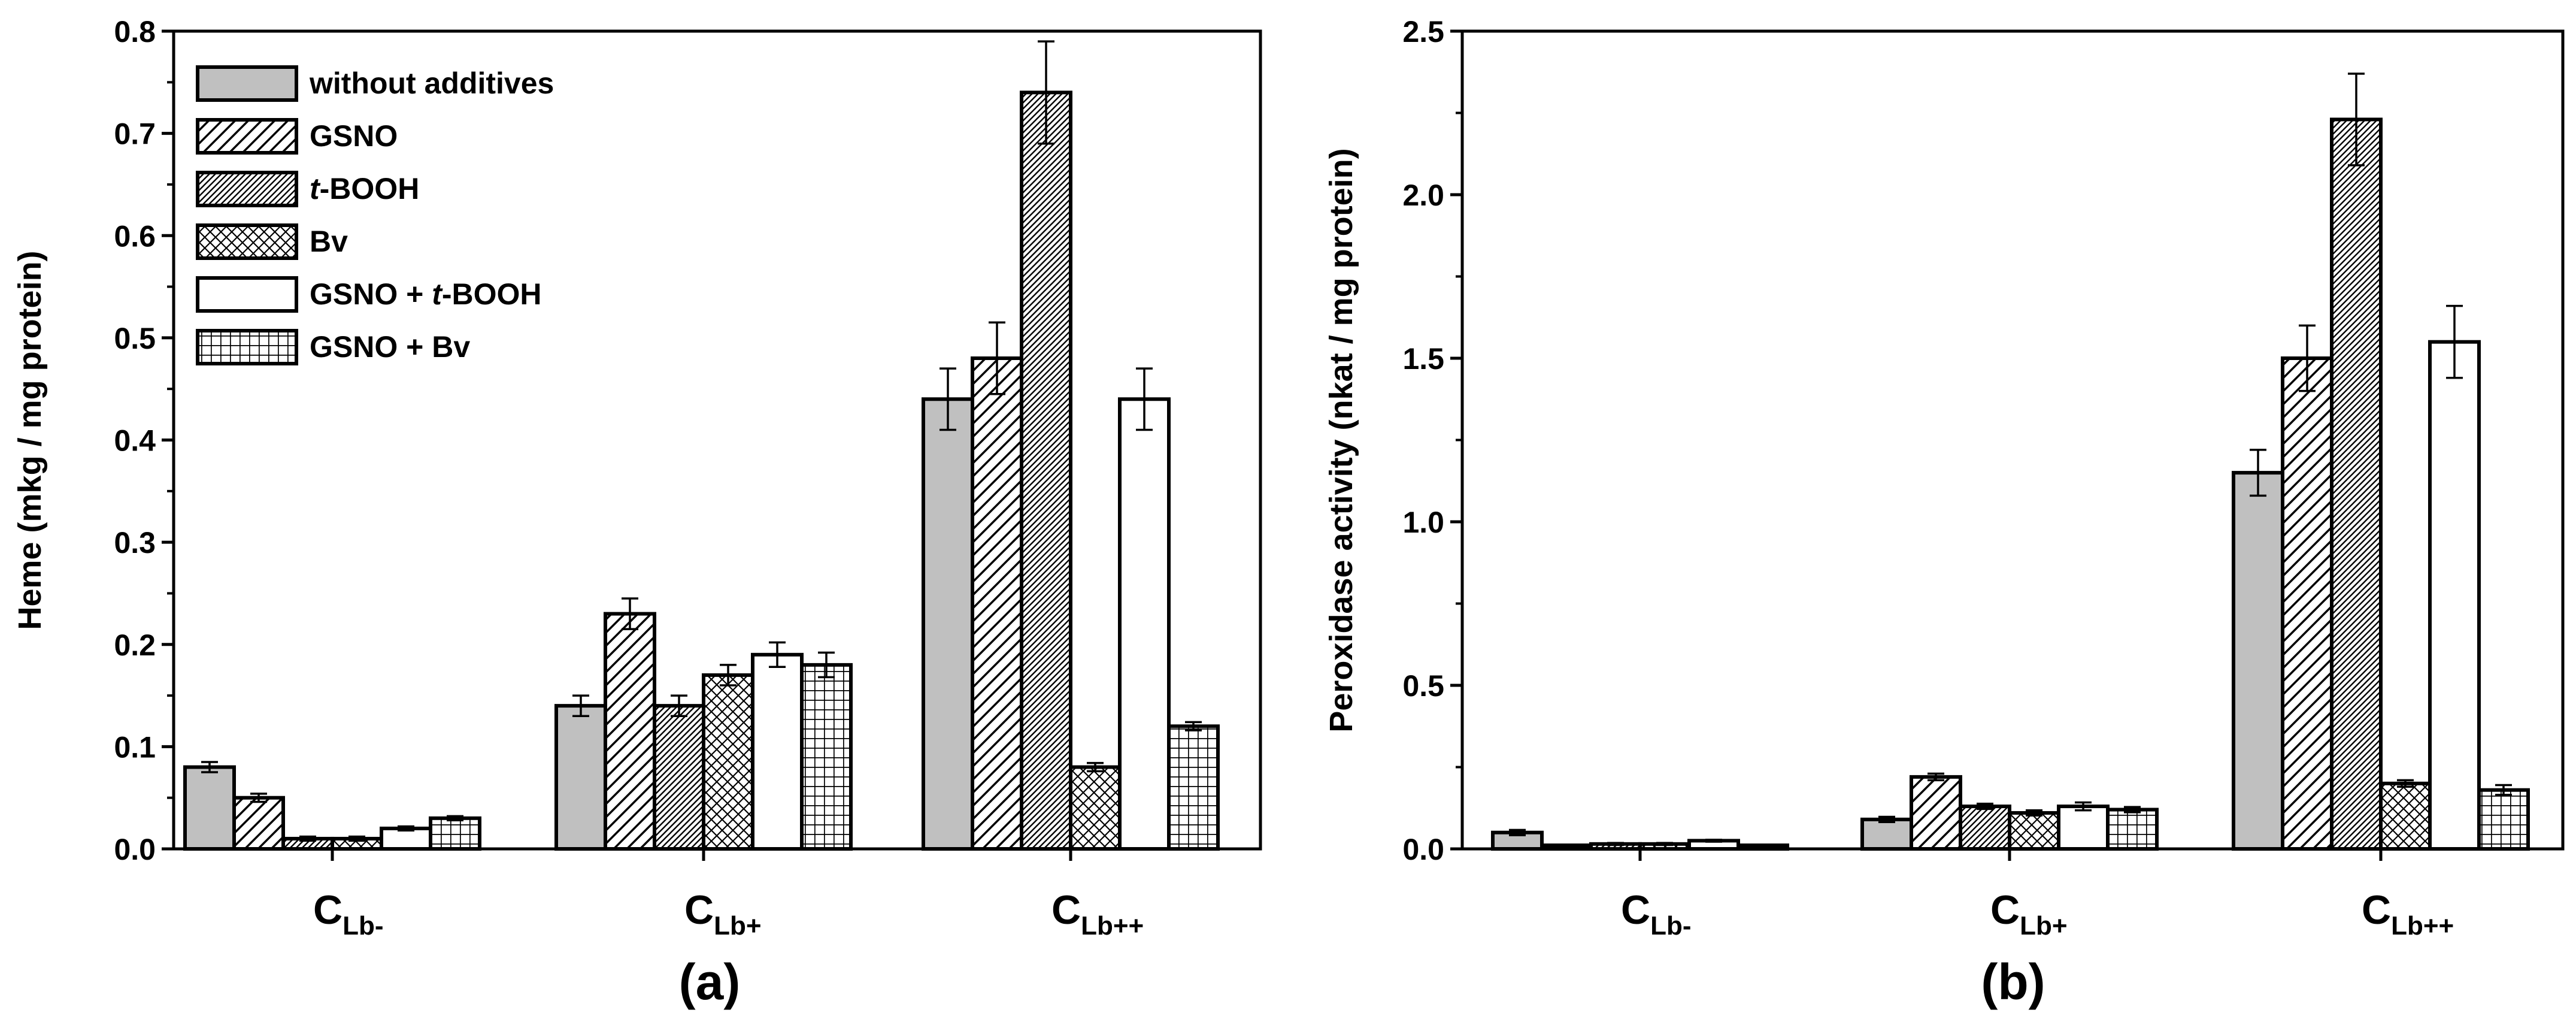  What do you see at coordinates (135, 236) in the screenshot?
I see `y-tick-label: 0.6` at bounding box center [135, 236].